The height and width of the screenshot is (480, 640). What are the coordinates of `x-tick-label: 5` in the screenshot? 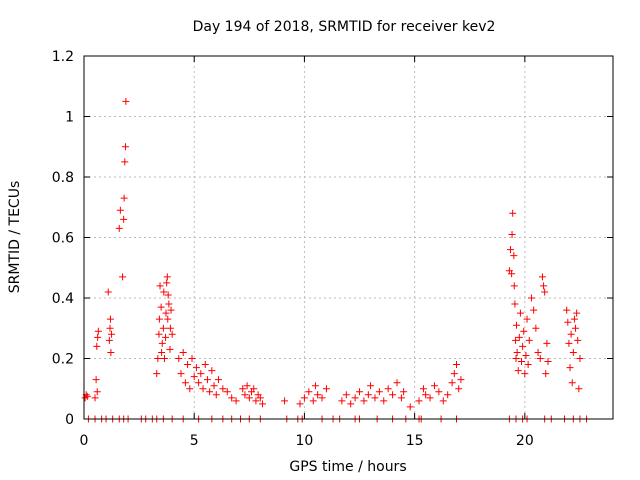 It's located at (194, 441).